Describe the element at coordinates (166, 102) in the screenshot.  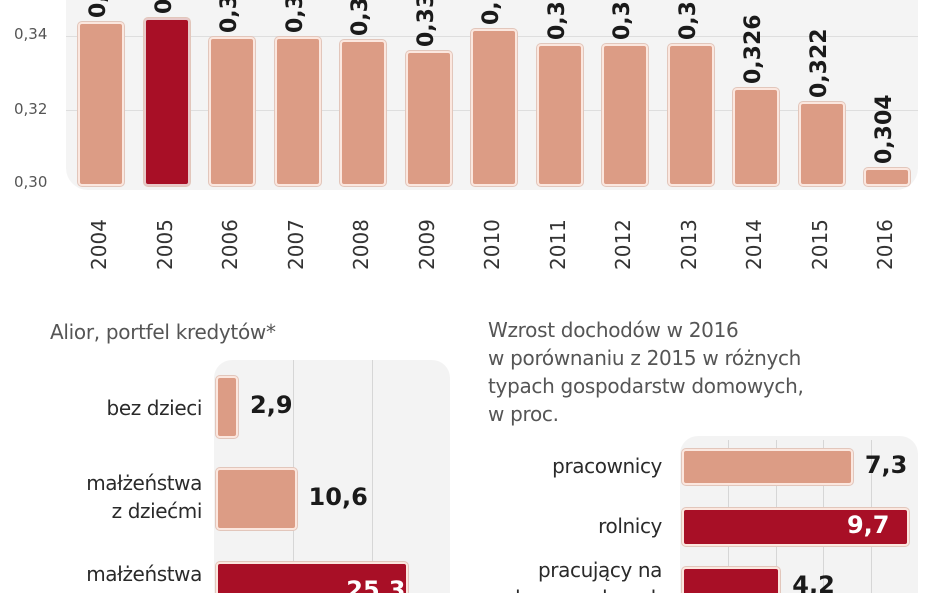
I see `bar-2005` at that location.